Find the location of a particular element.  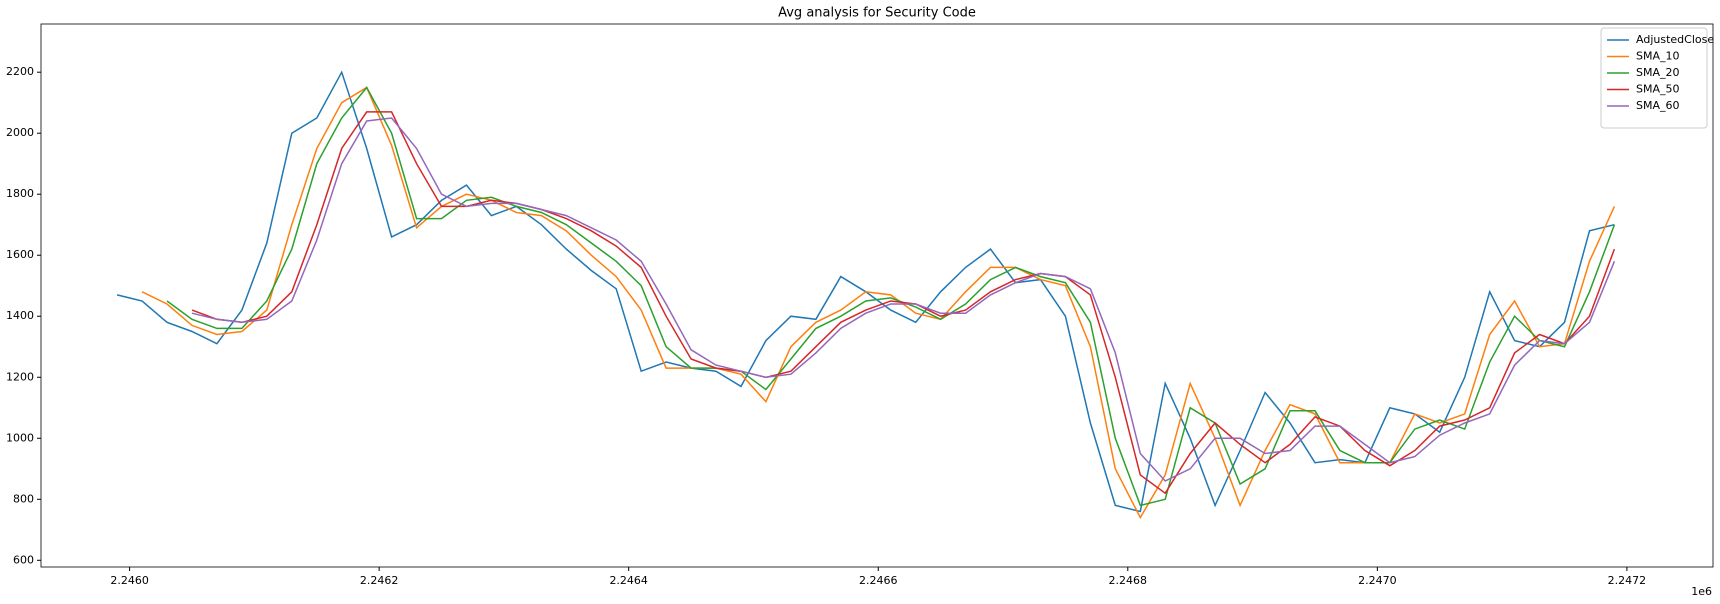

chart-title: Avg analysis for Security Code is located at coordinates (877, 13).